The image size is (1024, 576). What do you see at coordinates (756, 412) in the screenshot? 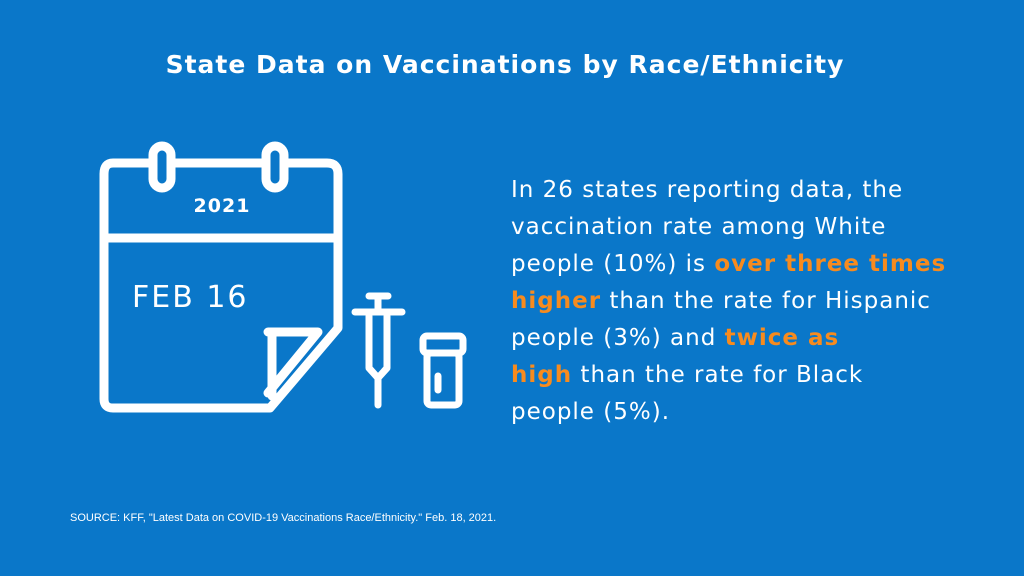
I see `body-line: people (5%).` at bounding box center [756, 412].